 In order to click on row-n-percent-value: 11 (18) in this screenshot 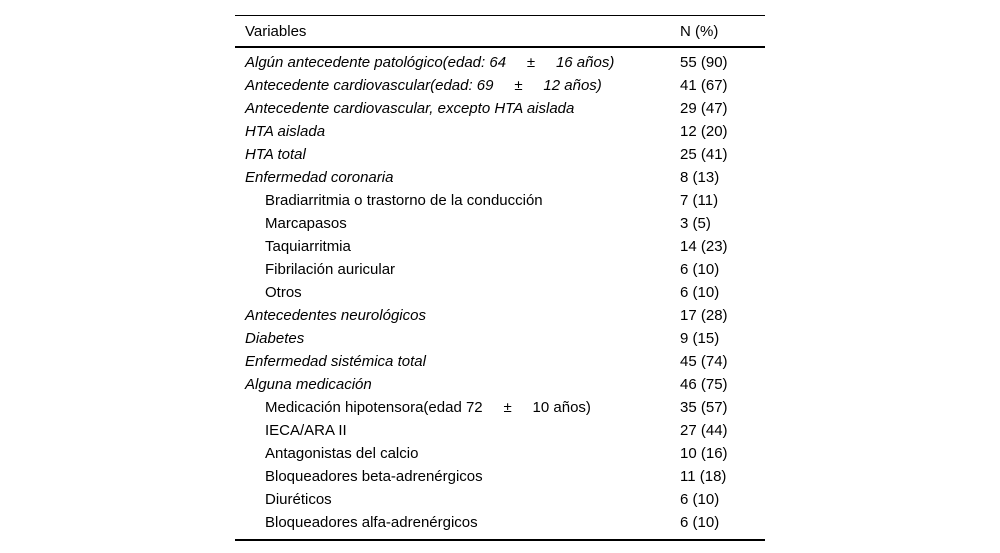, I will do `click(703, 476)`.